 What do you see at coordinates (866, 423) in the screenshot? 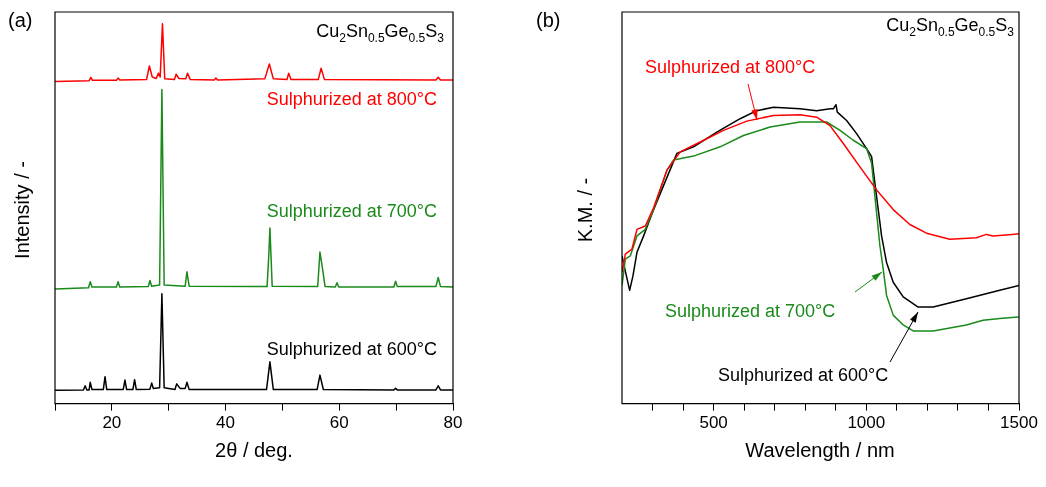
I see `x-tick-label: 1000` at bounding box center [866, 423].